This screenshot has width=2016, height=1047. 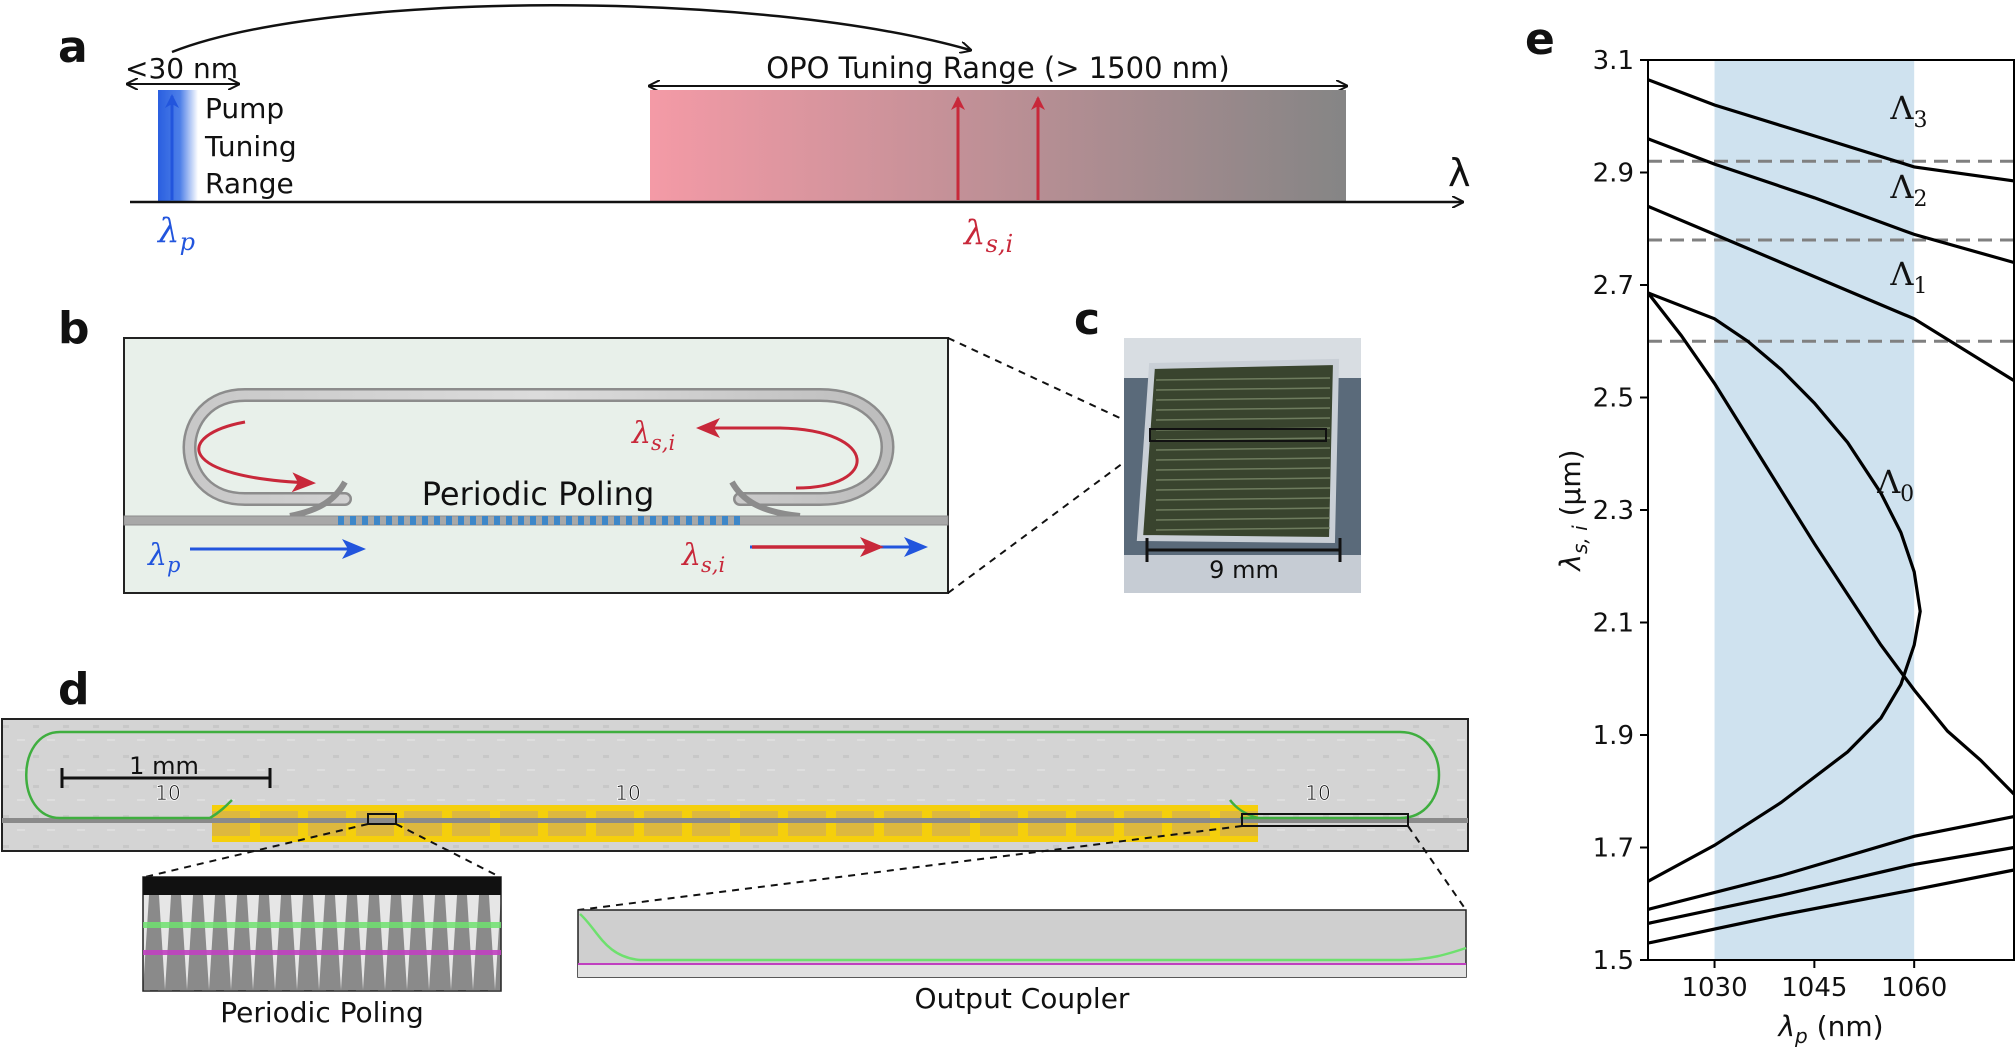 What do you see at coordinates (1831, 201) in the screenshot?
I see `curve-2-upper` at bounding box center [1831, 201].